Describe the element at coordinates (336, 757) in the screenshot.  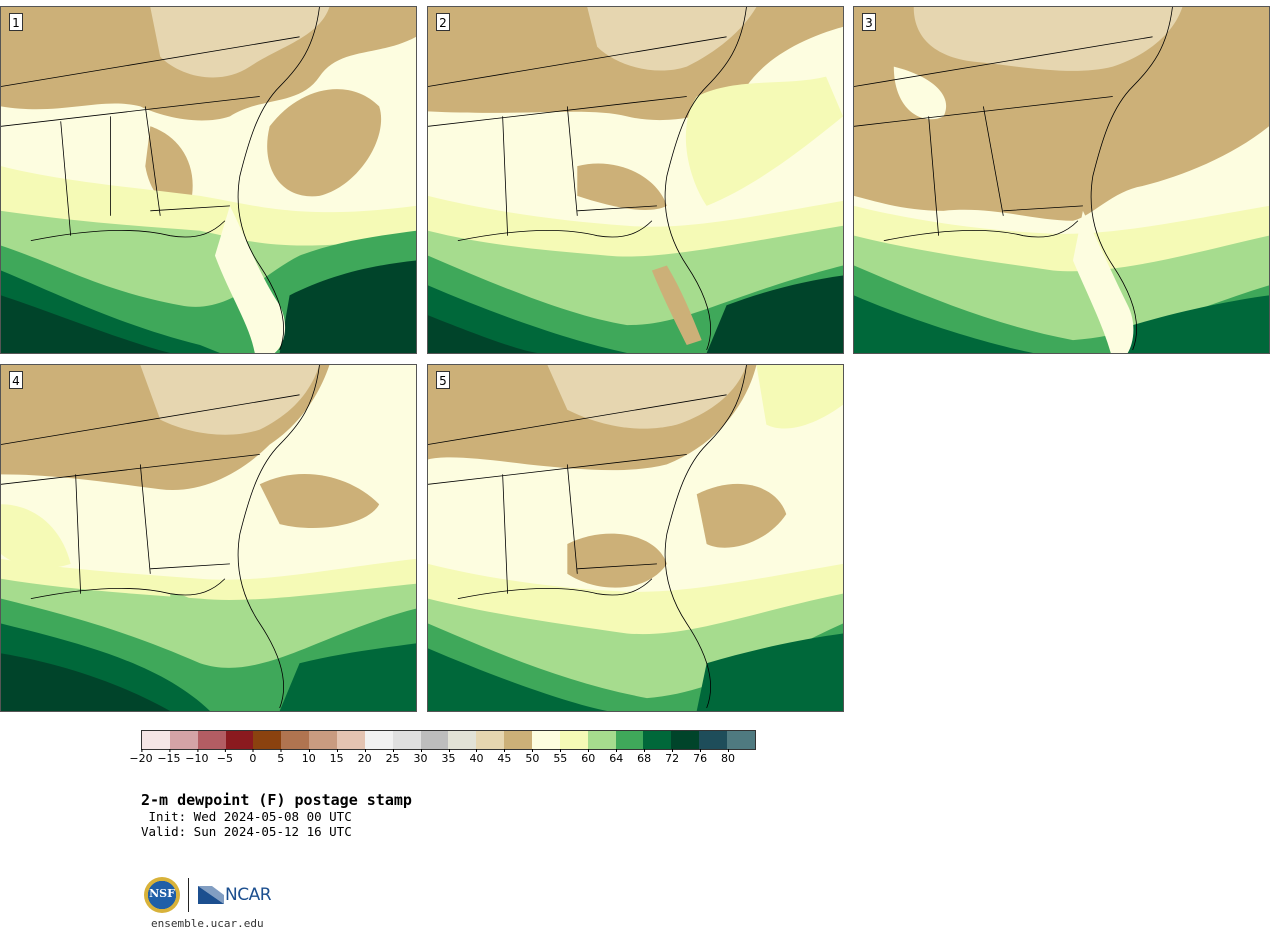
I see `colorbar-tick-label: 15` at that location.